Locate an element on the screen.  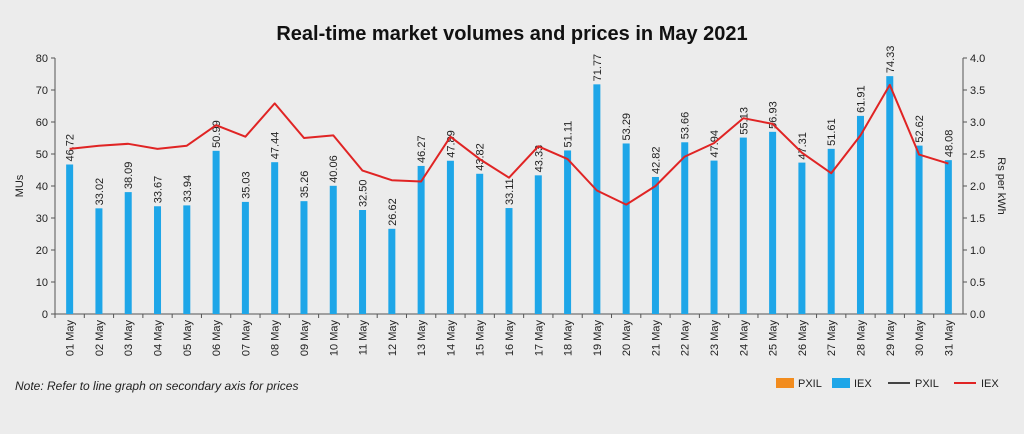
x-tick-label: 31 May is located at coordinates (949, 338).